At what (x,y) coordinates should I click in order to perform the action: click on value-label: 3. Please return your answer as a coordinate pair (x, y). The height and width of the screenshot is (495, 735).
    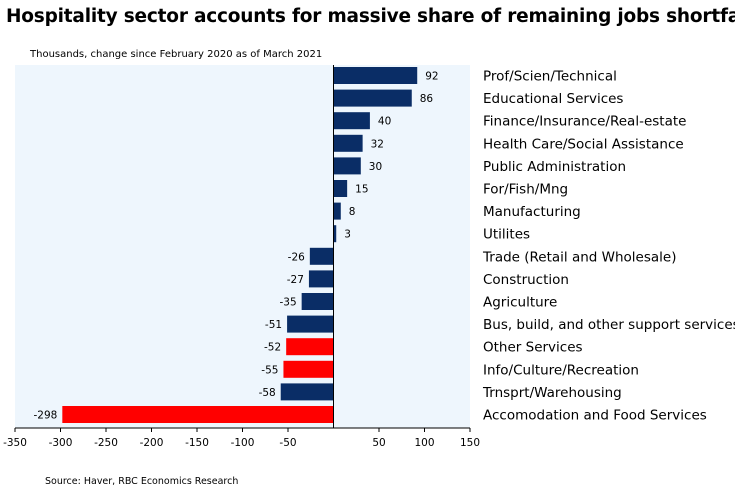
    Looking at the image, I should click on (347, 235).